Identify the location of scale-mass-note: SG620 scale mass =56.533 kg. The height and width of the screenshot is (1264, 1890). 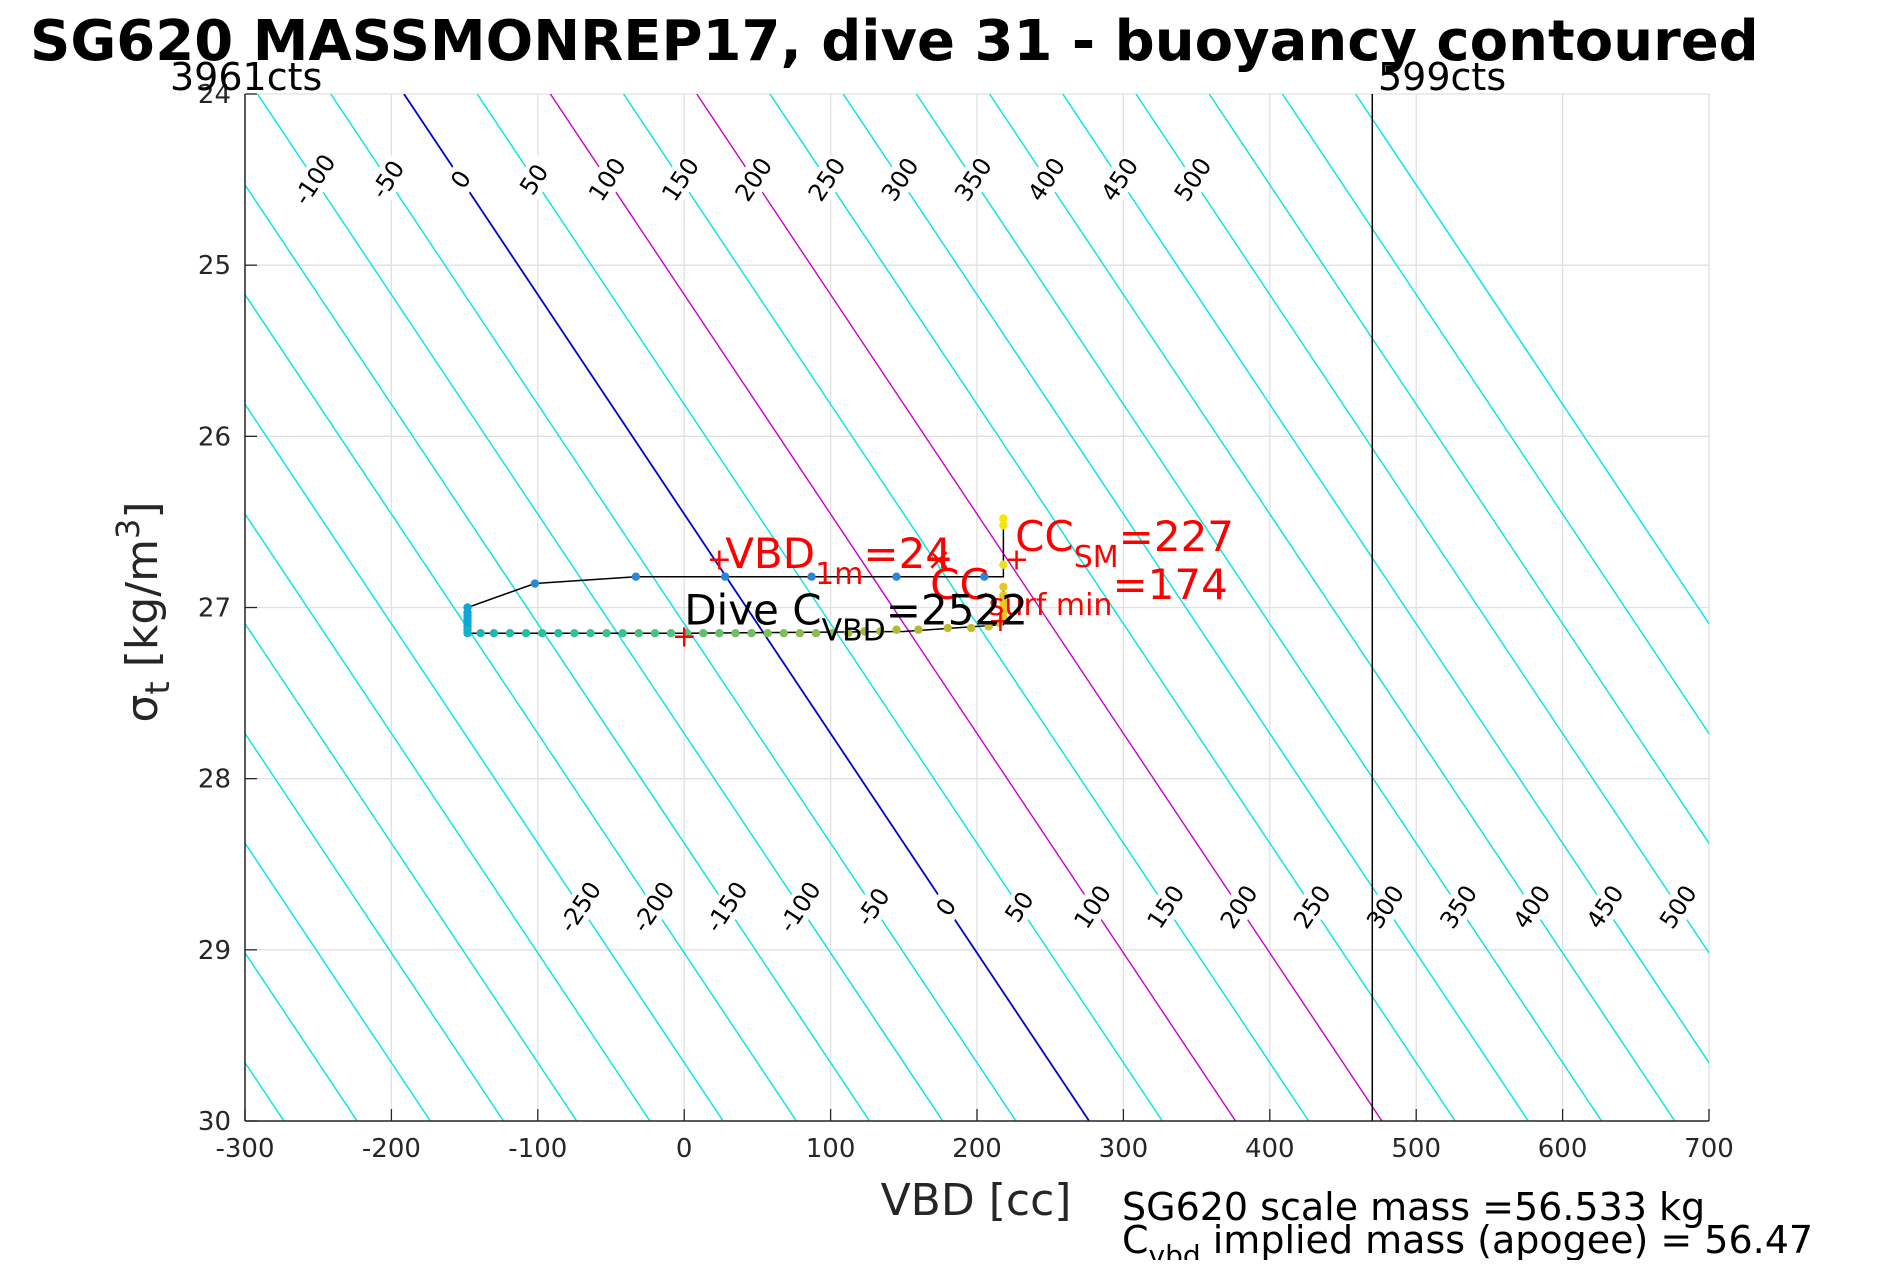
(1413, 1207).